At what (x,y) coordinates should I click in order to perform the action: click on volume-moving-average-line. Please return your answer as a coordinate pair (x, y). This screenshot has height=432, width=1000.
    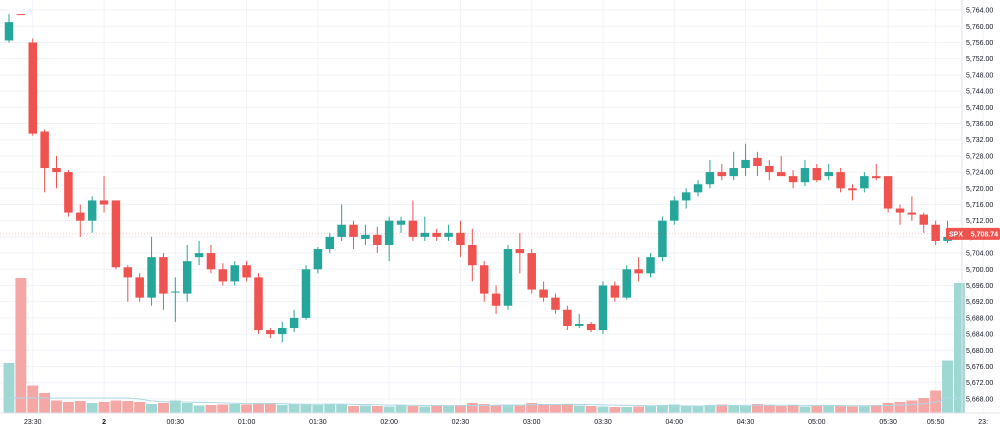
    Looking at the image, I should click on (484, 402).